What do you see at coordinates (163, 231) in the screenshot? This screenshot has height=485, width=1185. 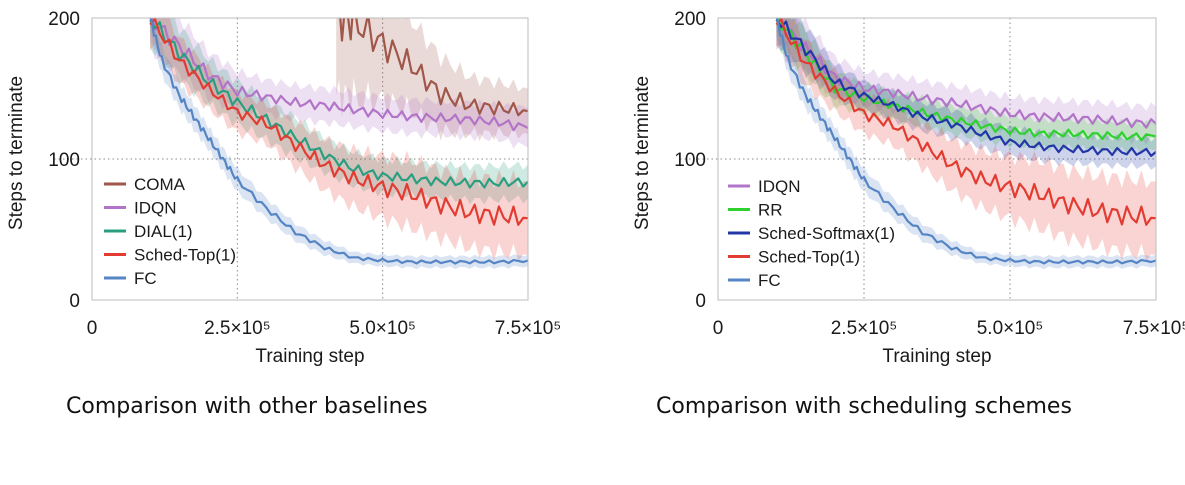 I see `legend-label: DIAL(1)` at bounding box center [163, 231].